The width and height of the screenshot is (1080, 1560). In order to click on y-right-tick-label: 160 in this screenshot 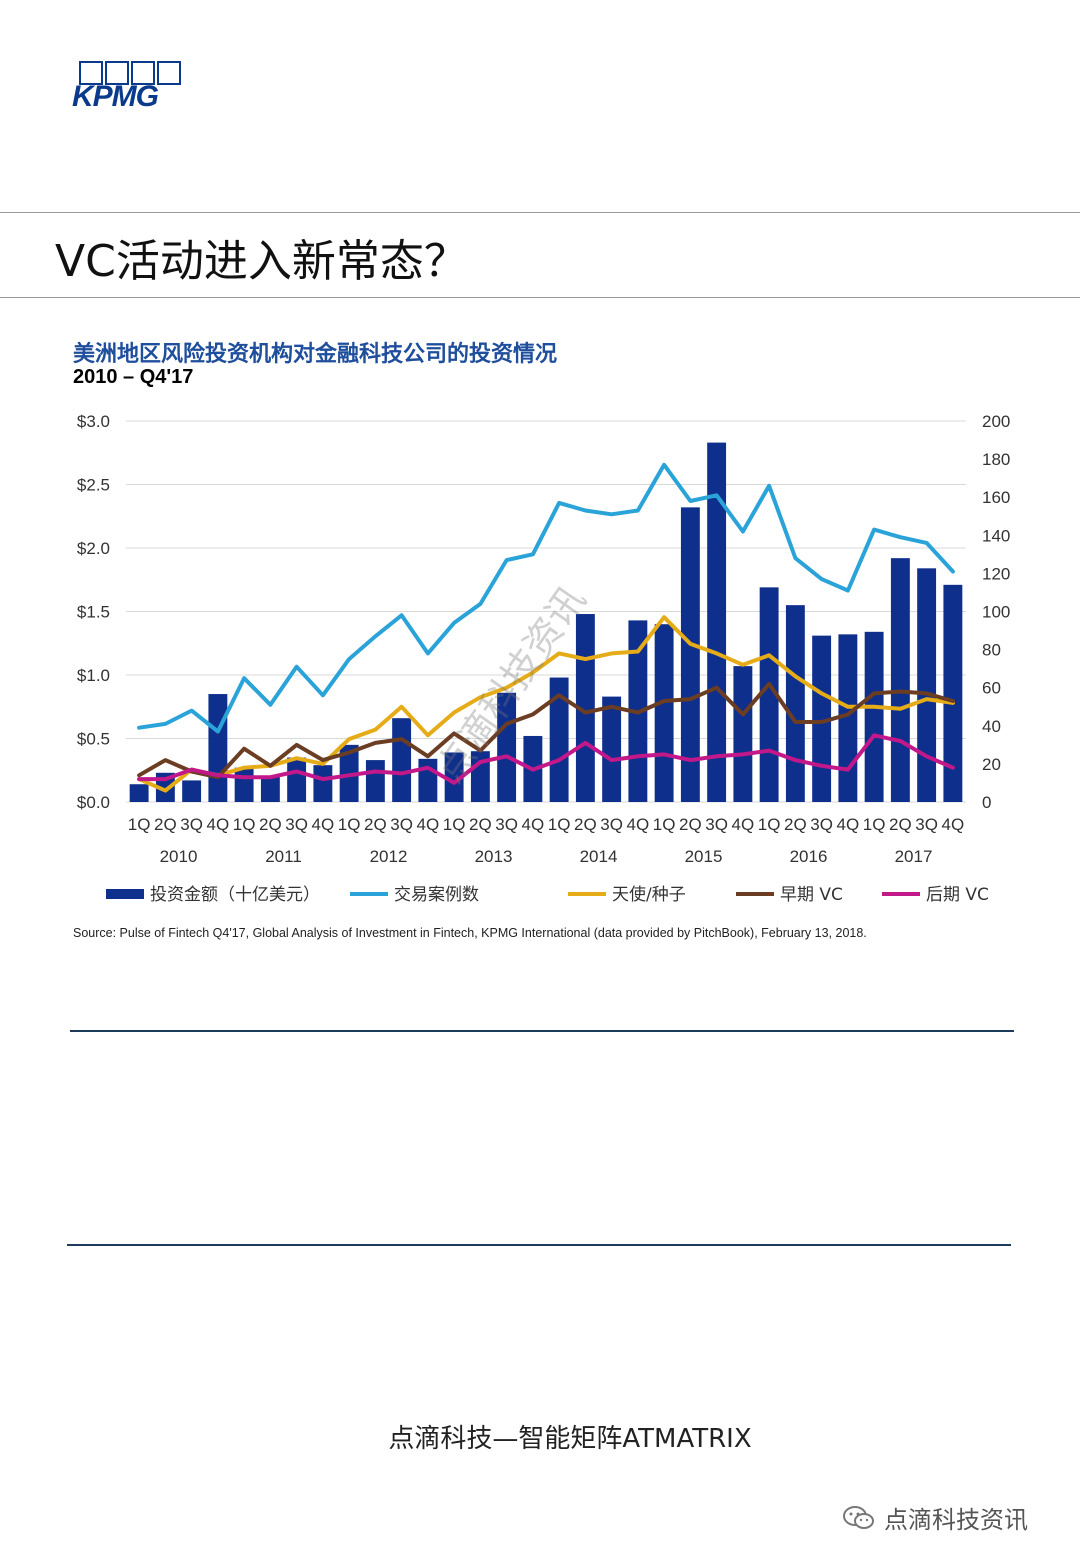, I will do `click(996, 497)`.